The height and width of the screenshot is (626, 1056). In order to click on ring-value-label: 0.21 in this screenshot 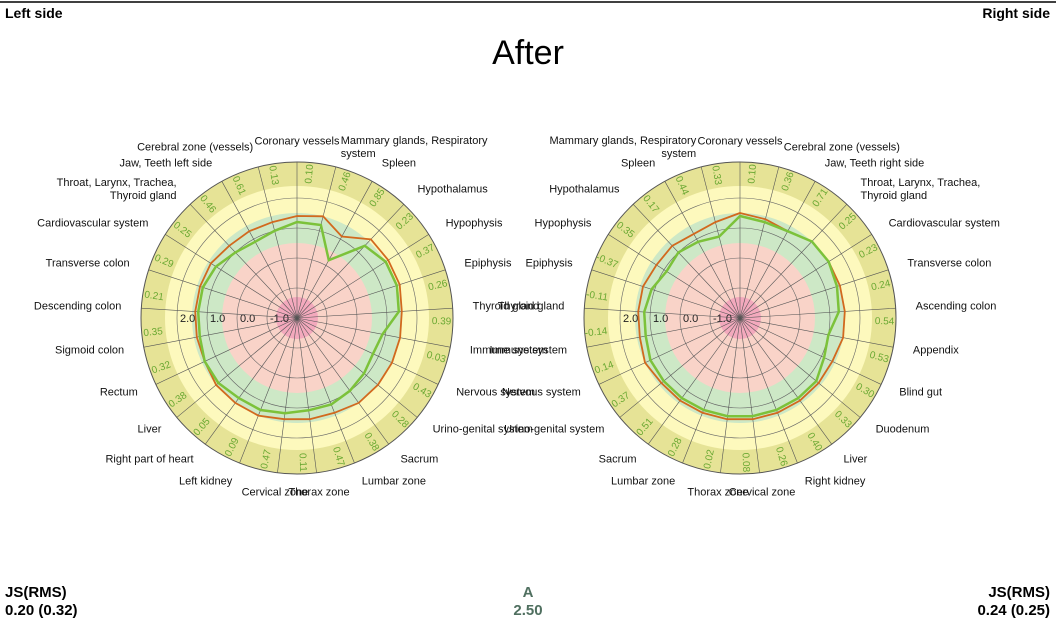, I will do `click(154, 297)`.